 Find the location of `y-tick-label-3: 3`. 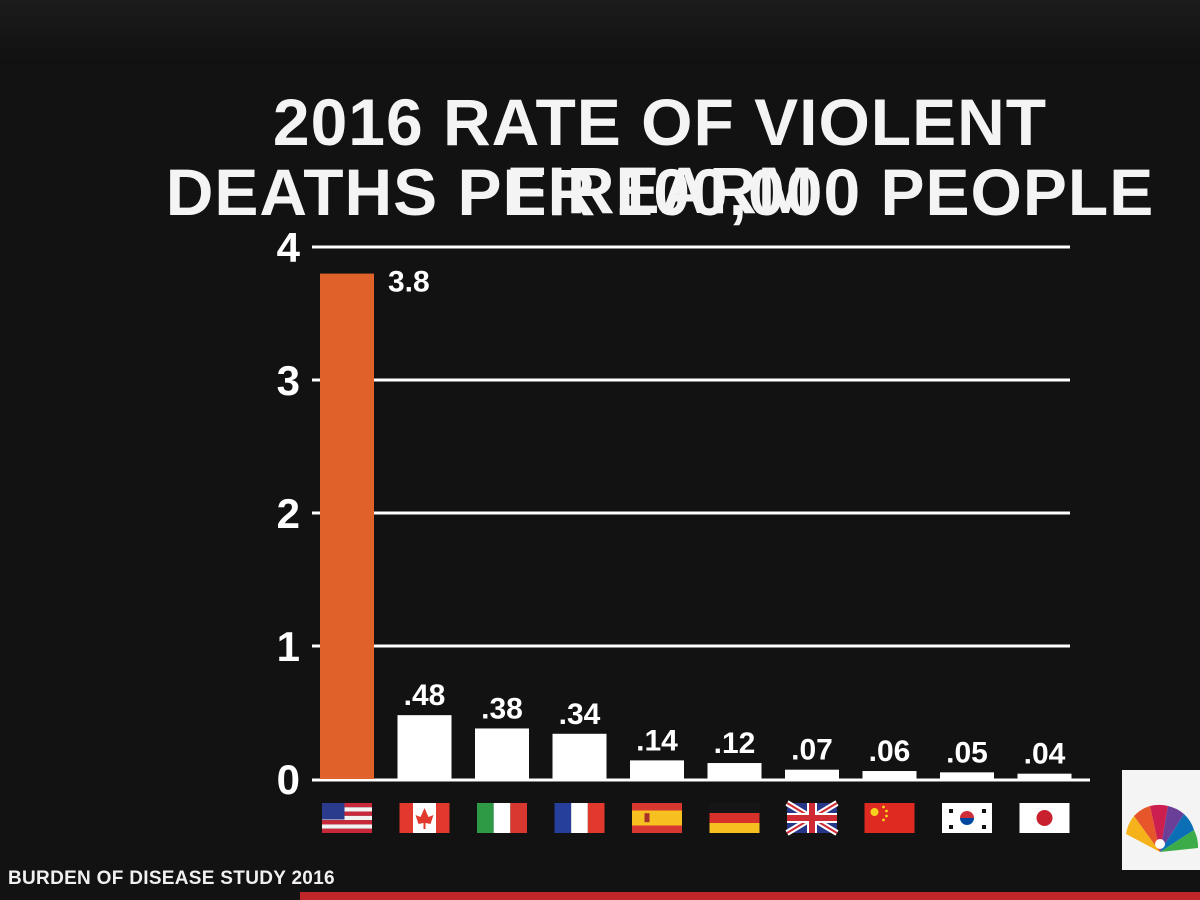

y-tick-label-3: 3 is located at coordinates (288, 380).